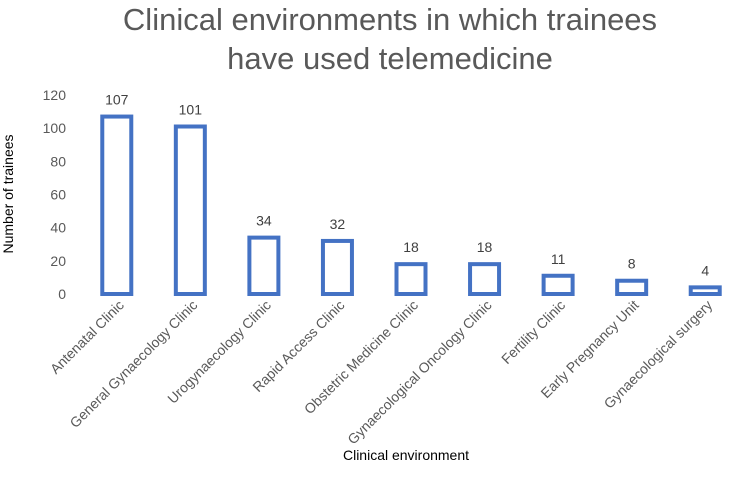 The image size is (750, 499). Describe the element at coordinates (338, 224) in the screenshot. I see `data-label: 32` at that location.